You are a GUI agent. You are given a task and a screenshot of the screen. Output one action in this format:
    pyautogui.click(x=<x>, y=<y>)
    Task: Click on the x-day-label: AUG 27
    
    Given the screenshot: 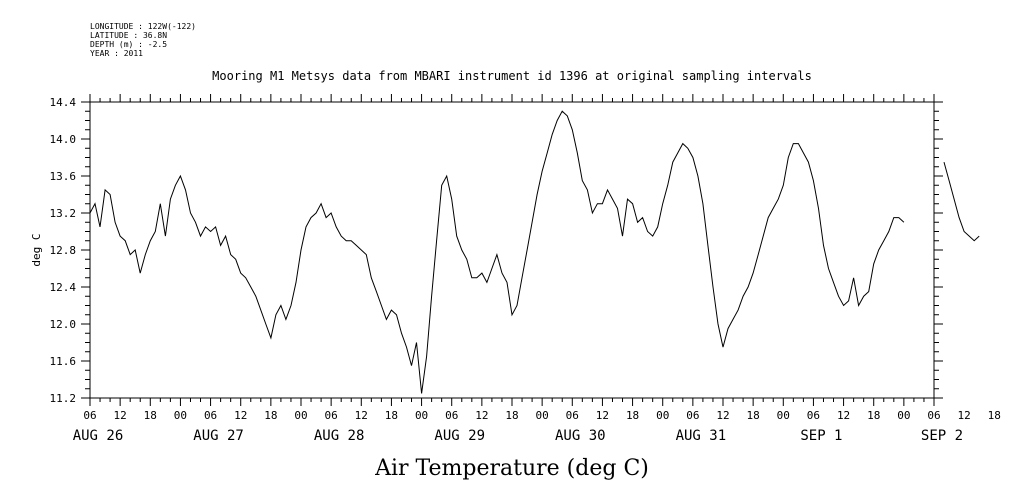 What is the action you would take?
    pyautogui.click(x=218, y=436)
    